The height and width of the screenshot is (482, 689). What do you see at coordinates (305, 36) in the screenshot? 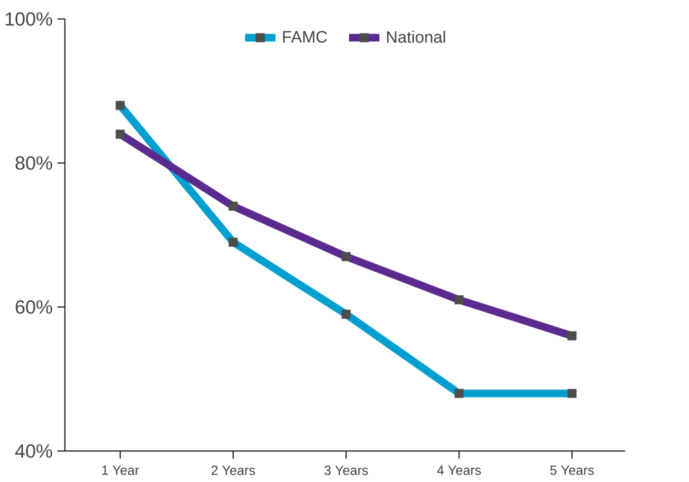
I see `legend-label: FAMC` at bounding box center [305, 36].